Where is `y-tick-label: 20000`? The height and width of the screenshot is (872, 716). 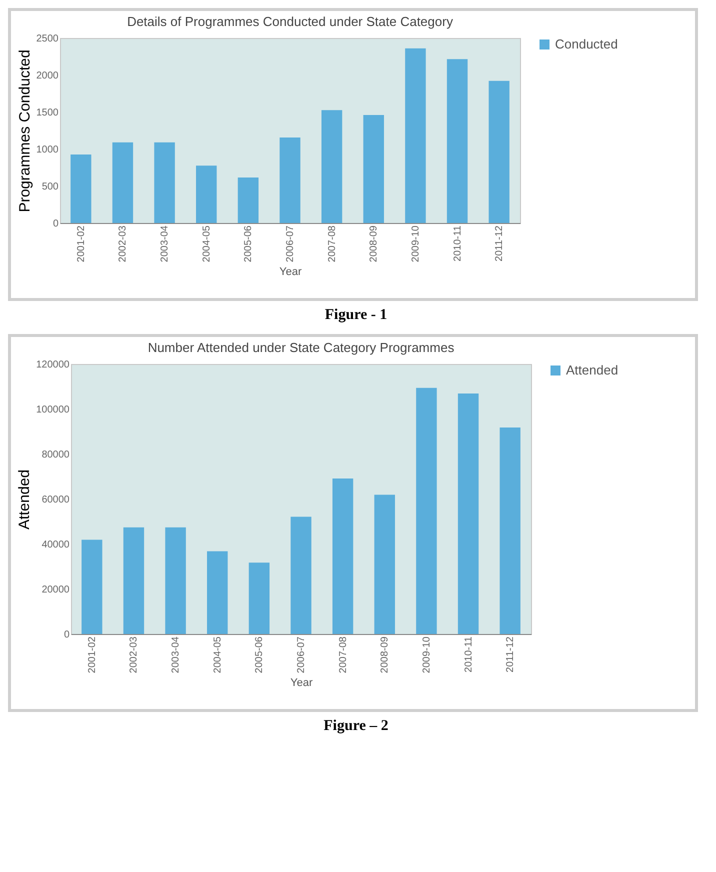 y-tick-label: 20000 is located at coordinates (56, 590).